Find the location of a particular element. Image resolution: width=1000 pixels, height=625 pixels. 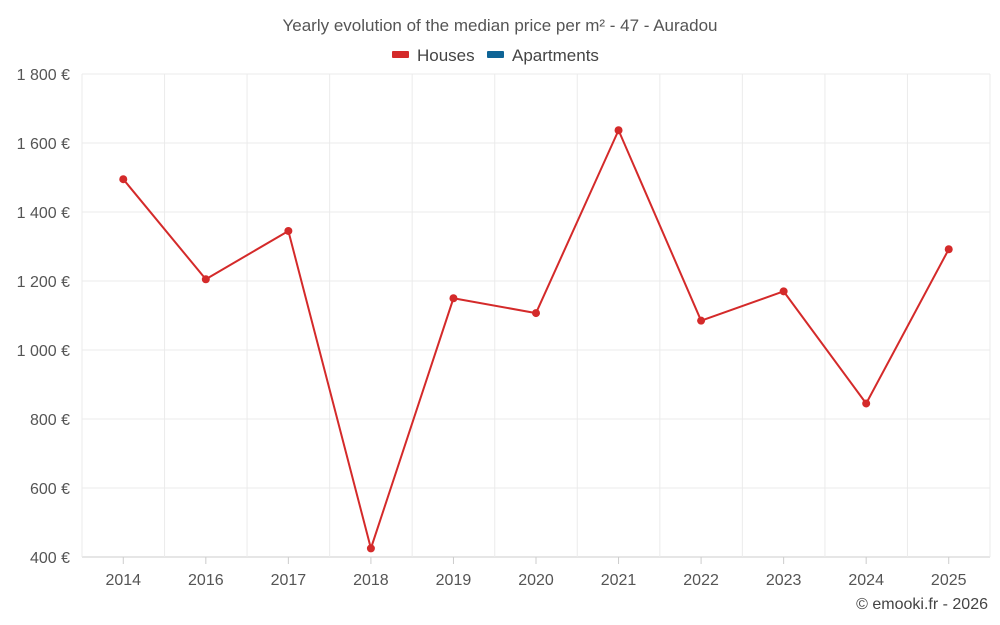

legend-swatch-apartments is located at coordinates (495, 54).